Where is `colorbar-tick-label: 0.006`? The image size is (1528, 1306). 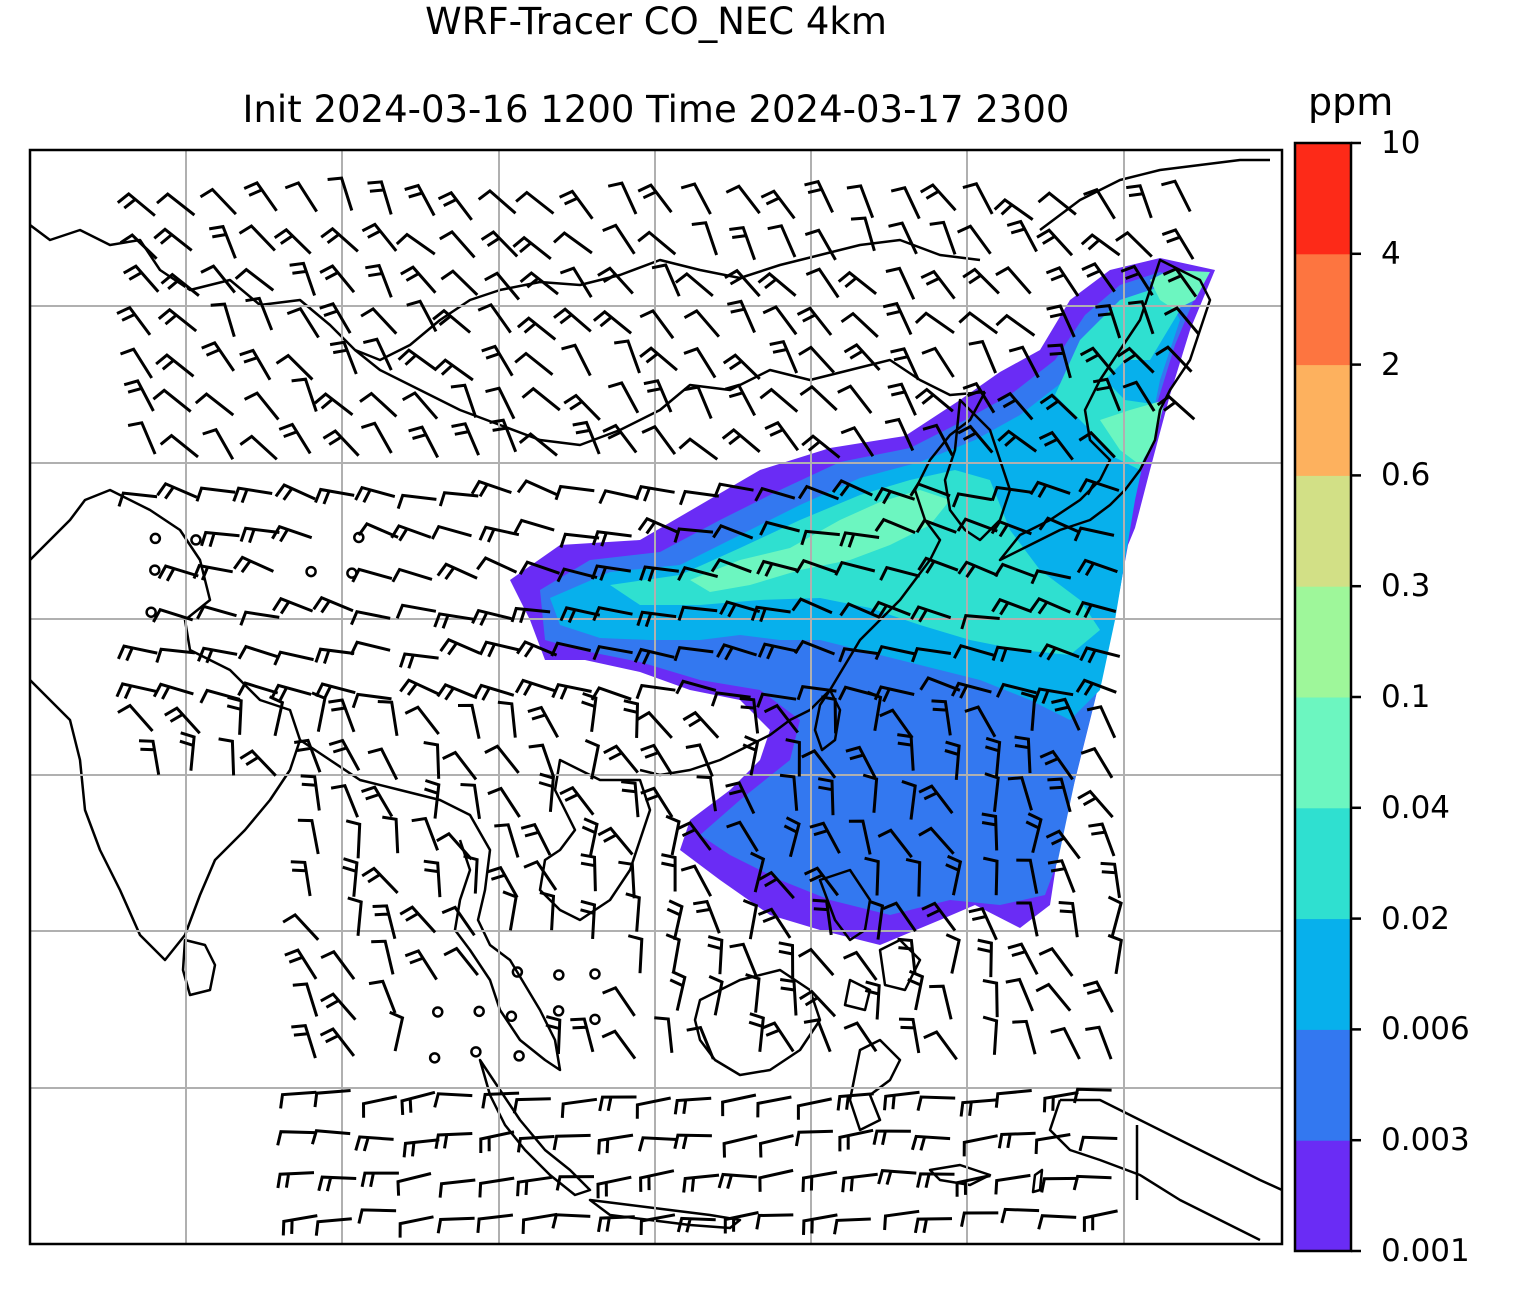
colorbar-tick-label: 0.006 is located at coordinates (1425, 1029).